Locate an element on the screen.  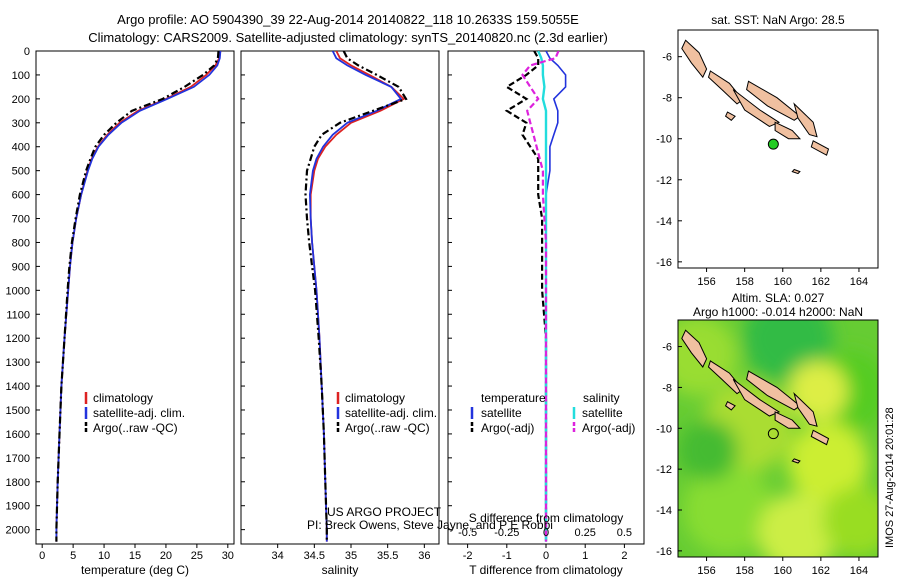
legend-t-argo-label: Argo(-adj) is located at coordinates (507, 428).